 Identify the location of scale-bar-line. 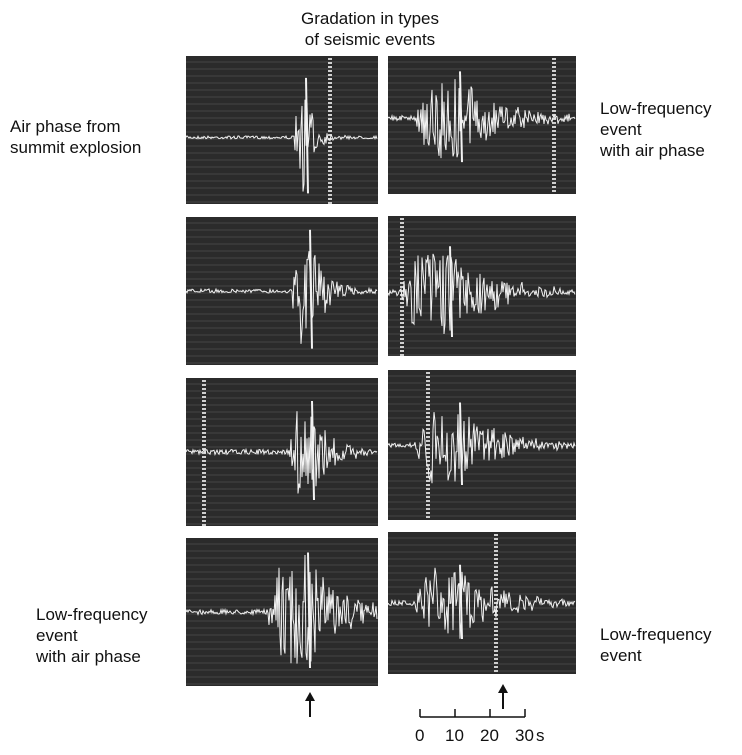
(472, 713).